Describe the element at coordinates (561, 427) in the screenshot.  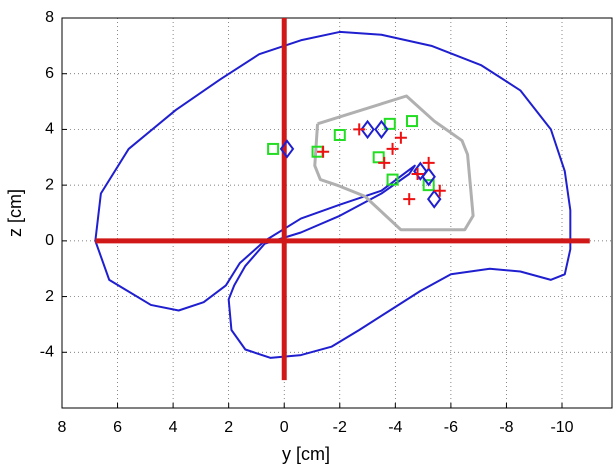
I see `x-tick-label: -10` at that location.